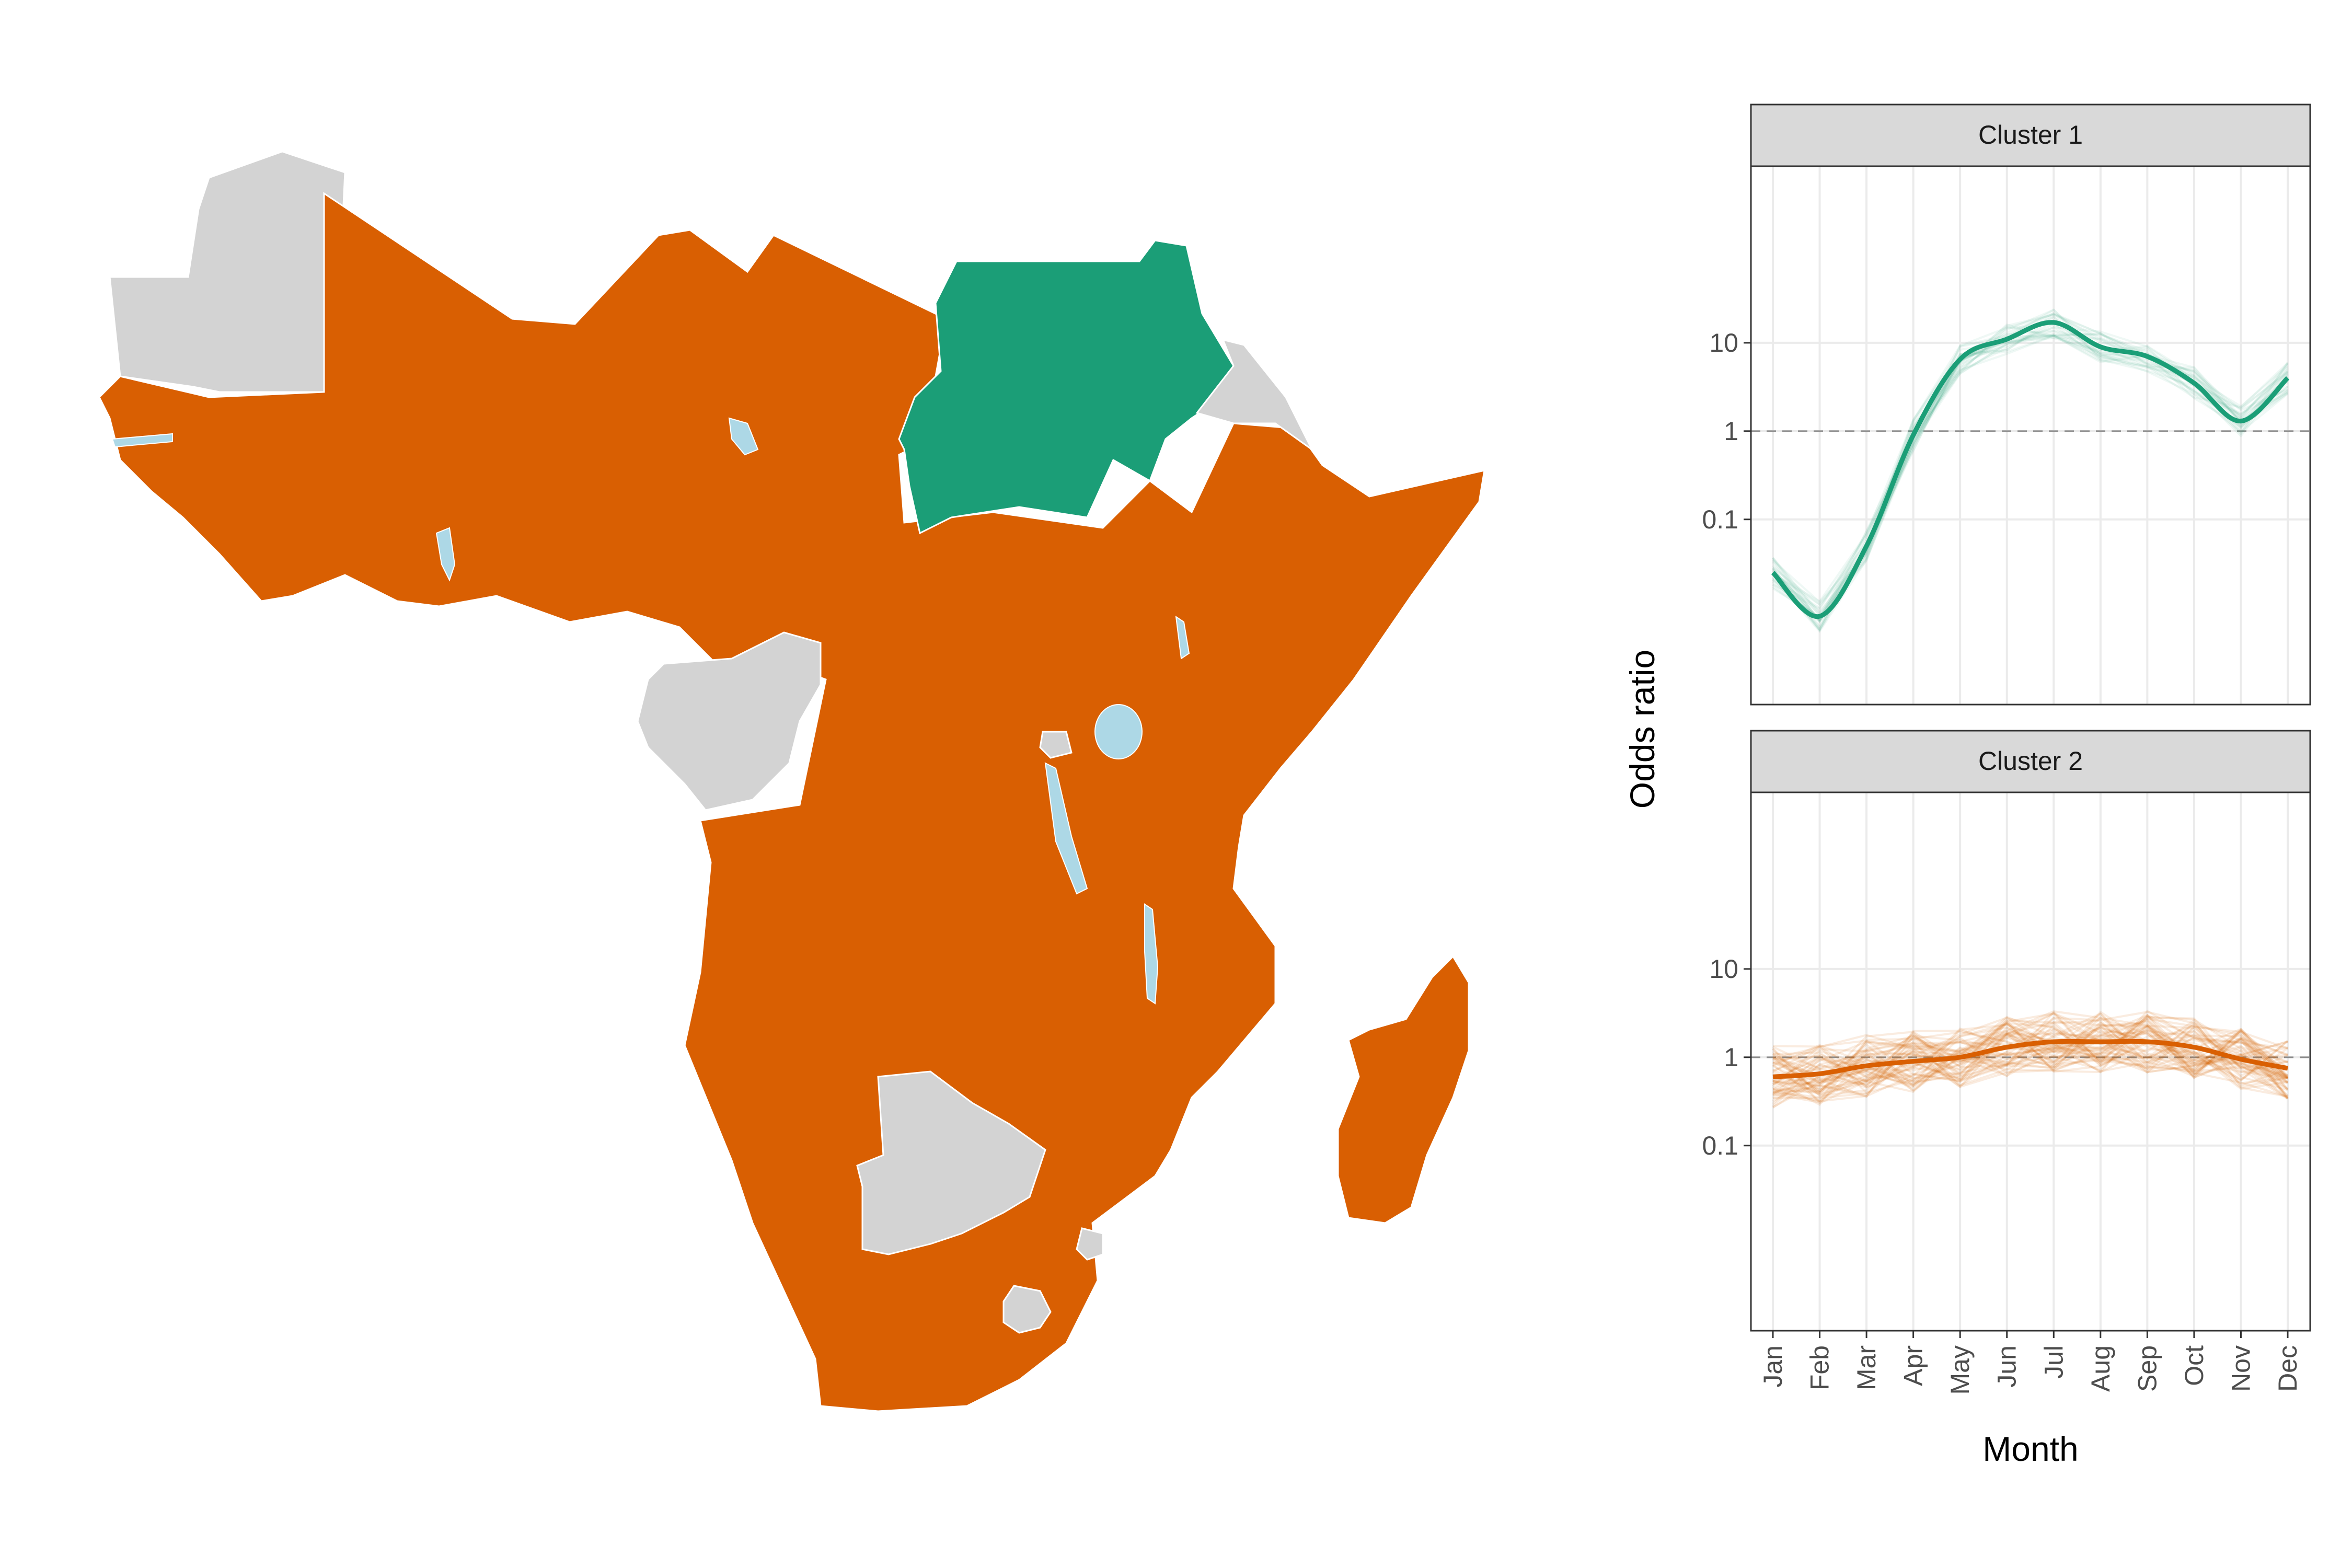 This screenshot has width=2352, height=1568. I want to click on panel-cluster-2: Cluster 2 0.1 1 10, so click(2006, 1031).